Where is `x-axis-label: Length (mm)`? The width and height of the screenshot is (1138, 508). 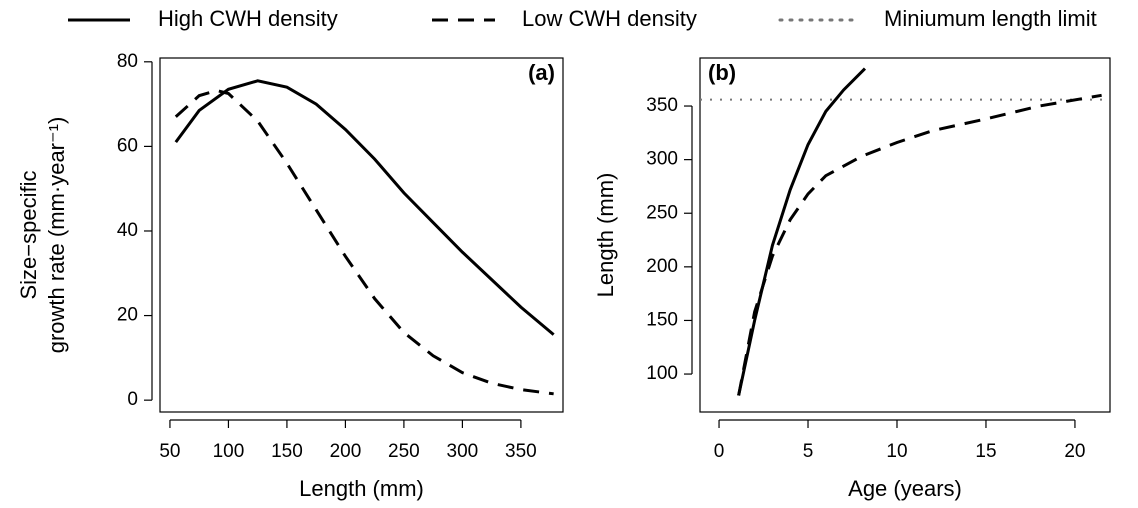 x-axis-label: Length (mm) is located at coordinates (361, 488).